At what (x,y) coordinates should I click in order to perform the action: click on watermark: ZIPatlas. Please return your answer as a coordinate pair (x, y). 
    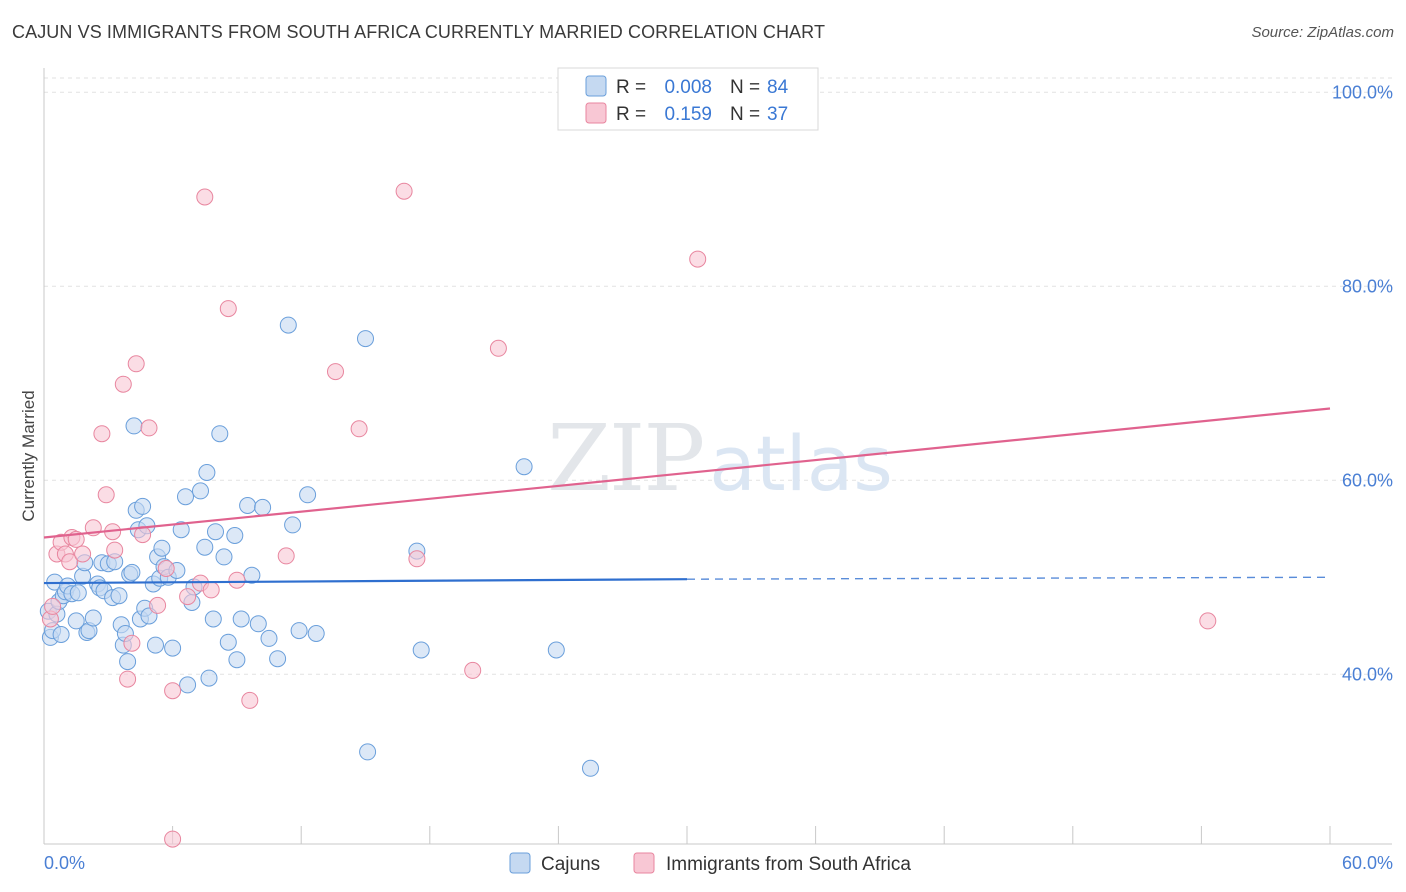
    Looking at the image, I should click on (720, 458).